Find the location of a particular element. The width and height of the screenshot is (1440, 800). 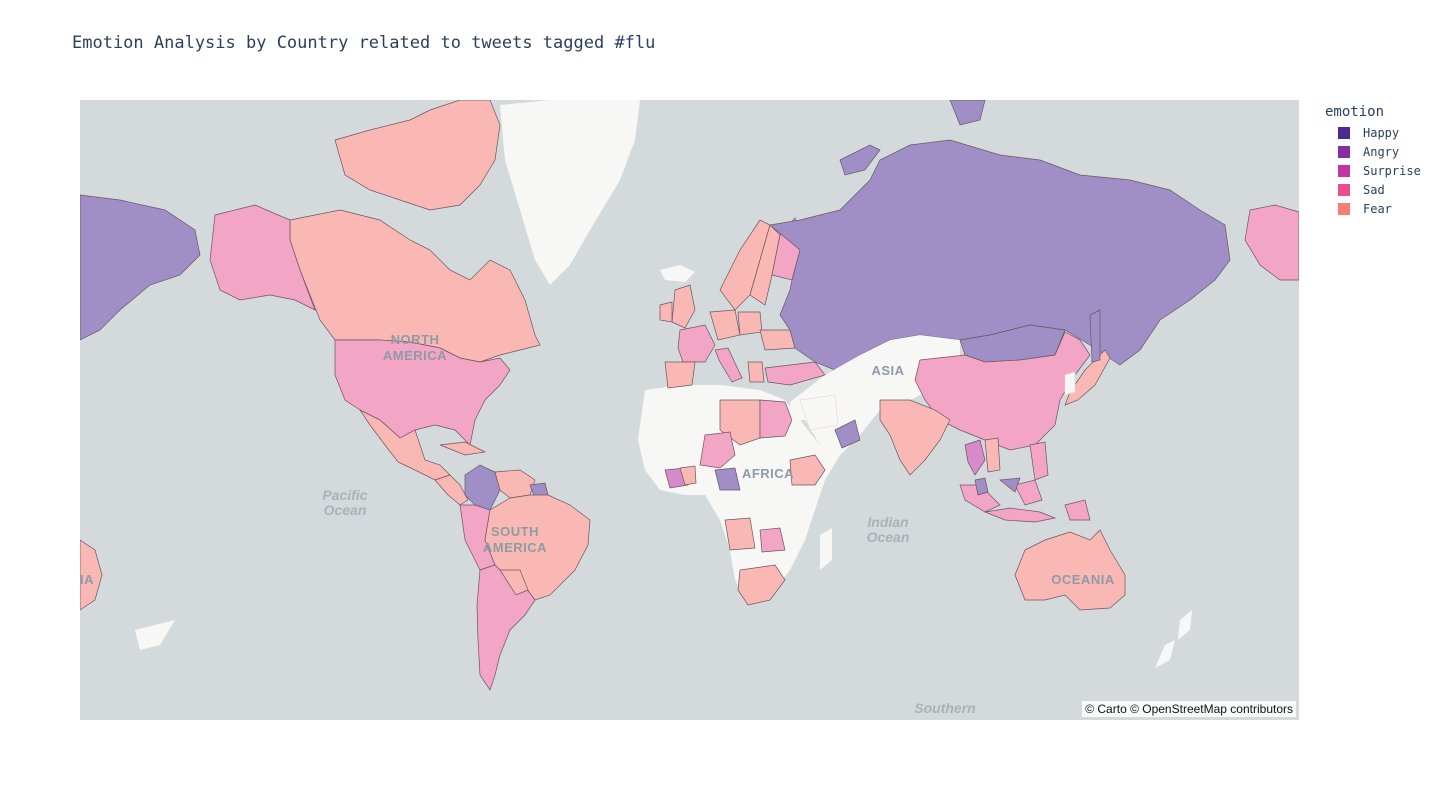

label-south-america-1: SOUTH is located at coordinates (515, 531).